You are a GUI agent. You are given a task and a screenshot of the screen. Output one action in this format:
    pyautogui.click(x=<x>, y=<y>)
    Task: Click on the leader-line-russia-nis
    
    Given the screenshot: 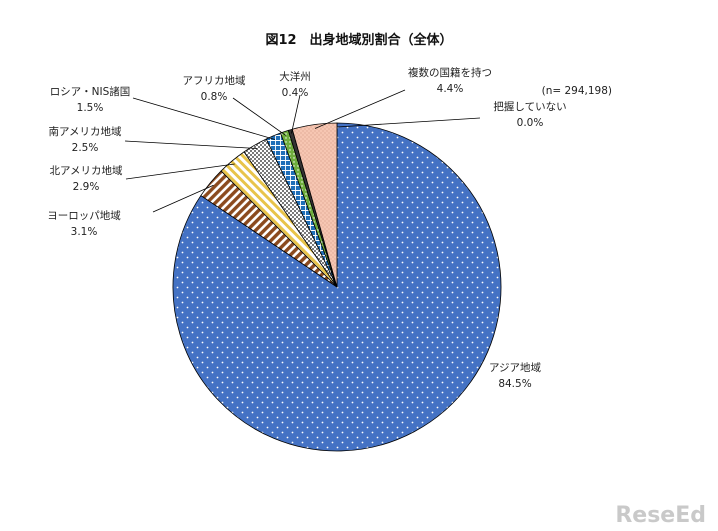 What is the action you would take?
    pyautogui.click(x=204, y=118)
    